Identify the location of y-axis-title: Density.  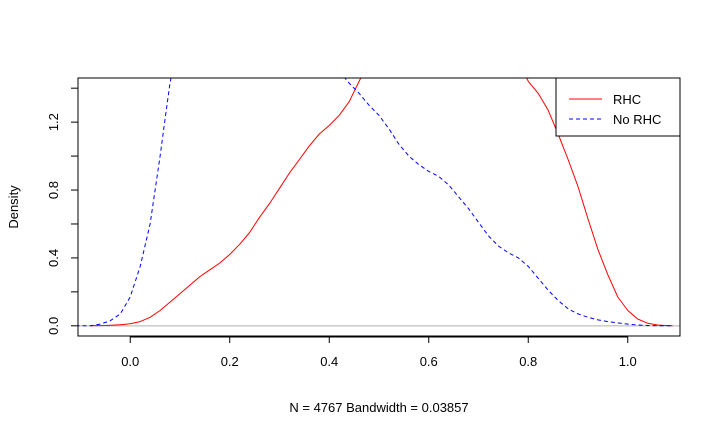
(13, 207).